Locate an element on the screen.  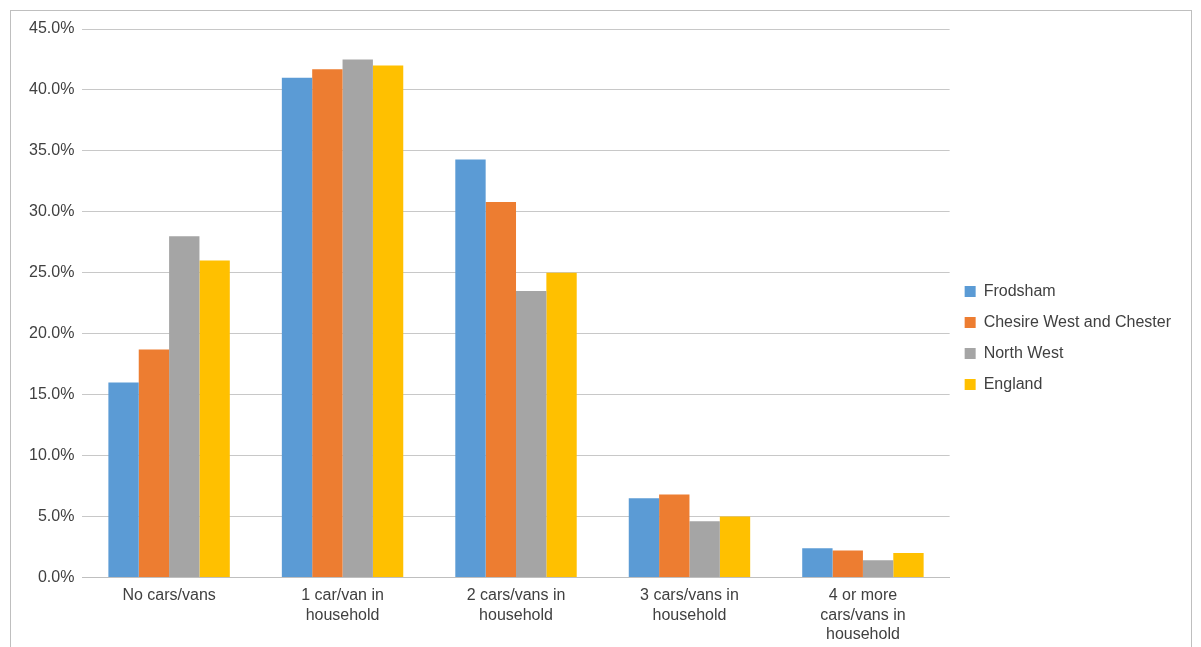
x-tick-label: No cars/vans is located at coordinates (169, 595).